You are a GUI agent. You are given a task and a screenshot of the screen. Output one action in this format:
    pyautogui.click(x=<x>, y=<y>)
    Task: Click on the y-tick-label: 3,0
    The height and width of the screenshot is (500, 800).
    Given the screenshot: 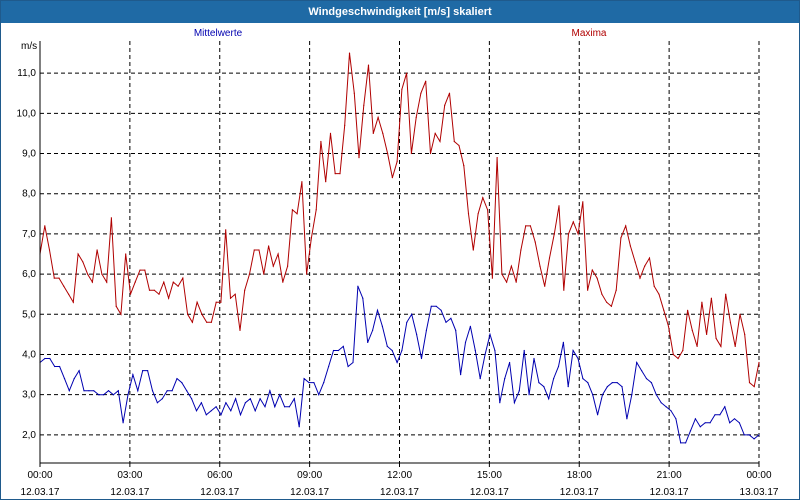 What is the action you would take?
    pyautogui.click(x=29, y=395)
    